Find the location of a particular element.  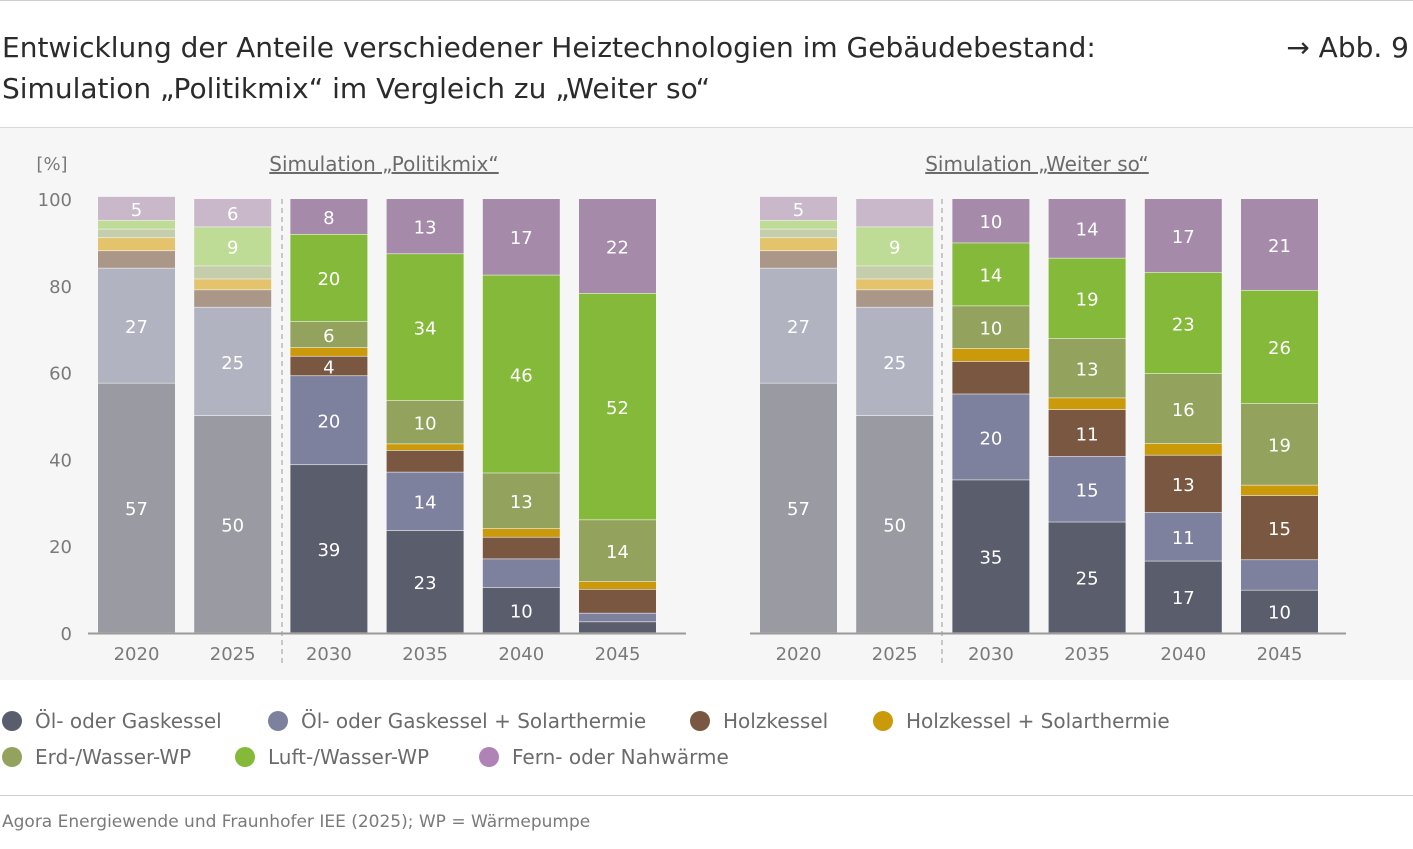

legend-item-district-heat: Fern- oder Nahwärme is located at coordinates (604, 757).